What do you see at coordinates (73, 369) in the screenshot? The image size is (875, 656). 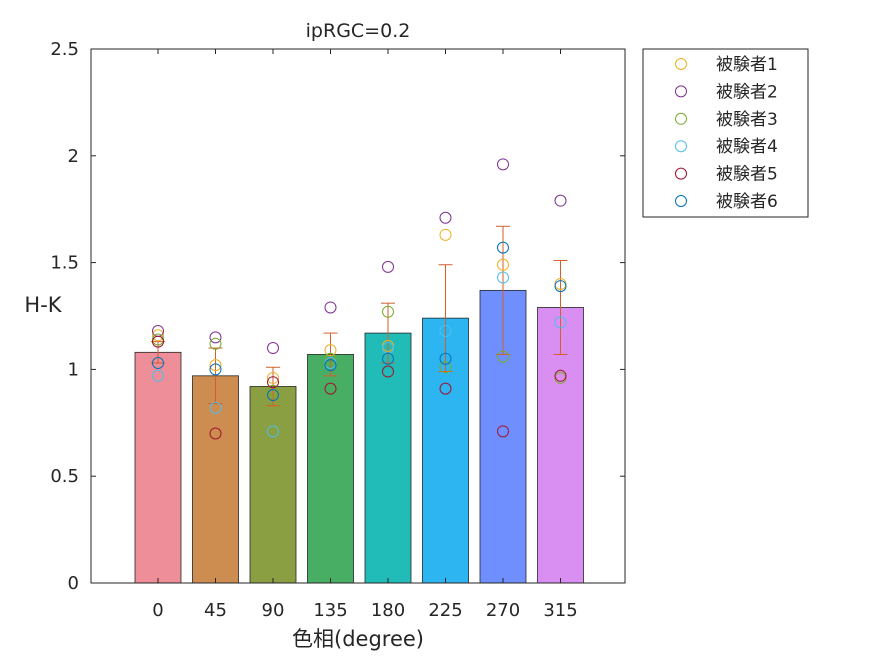 I see `y-tick-label: 1` at bounding box center [73, 369].